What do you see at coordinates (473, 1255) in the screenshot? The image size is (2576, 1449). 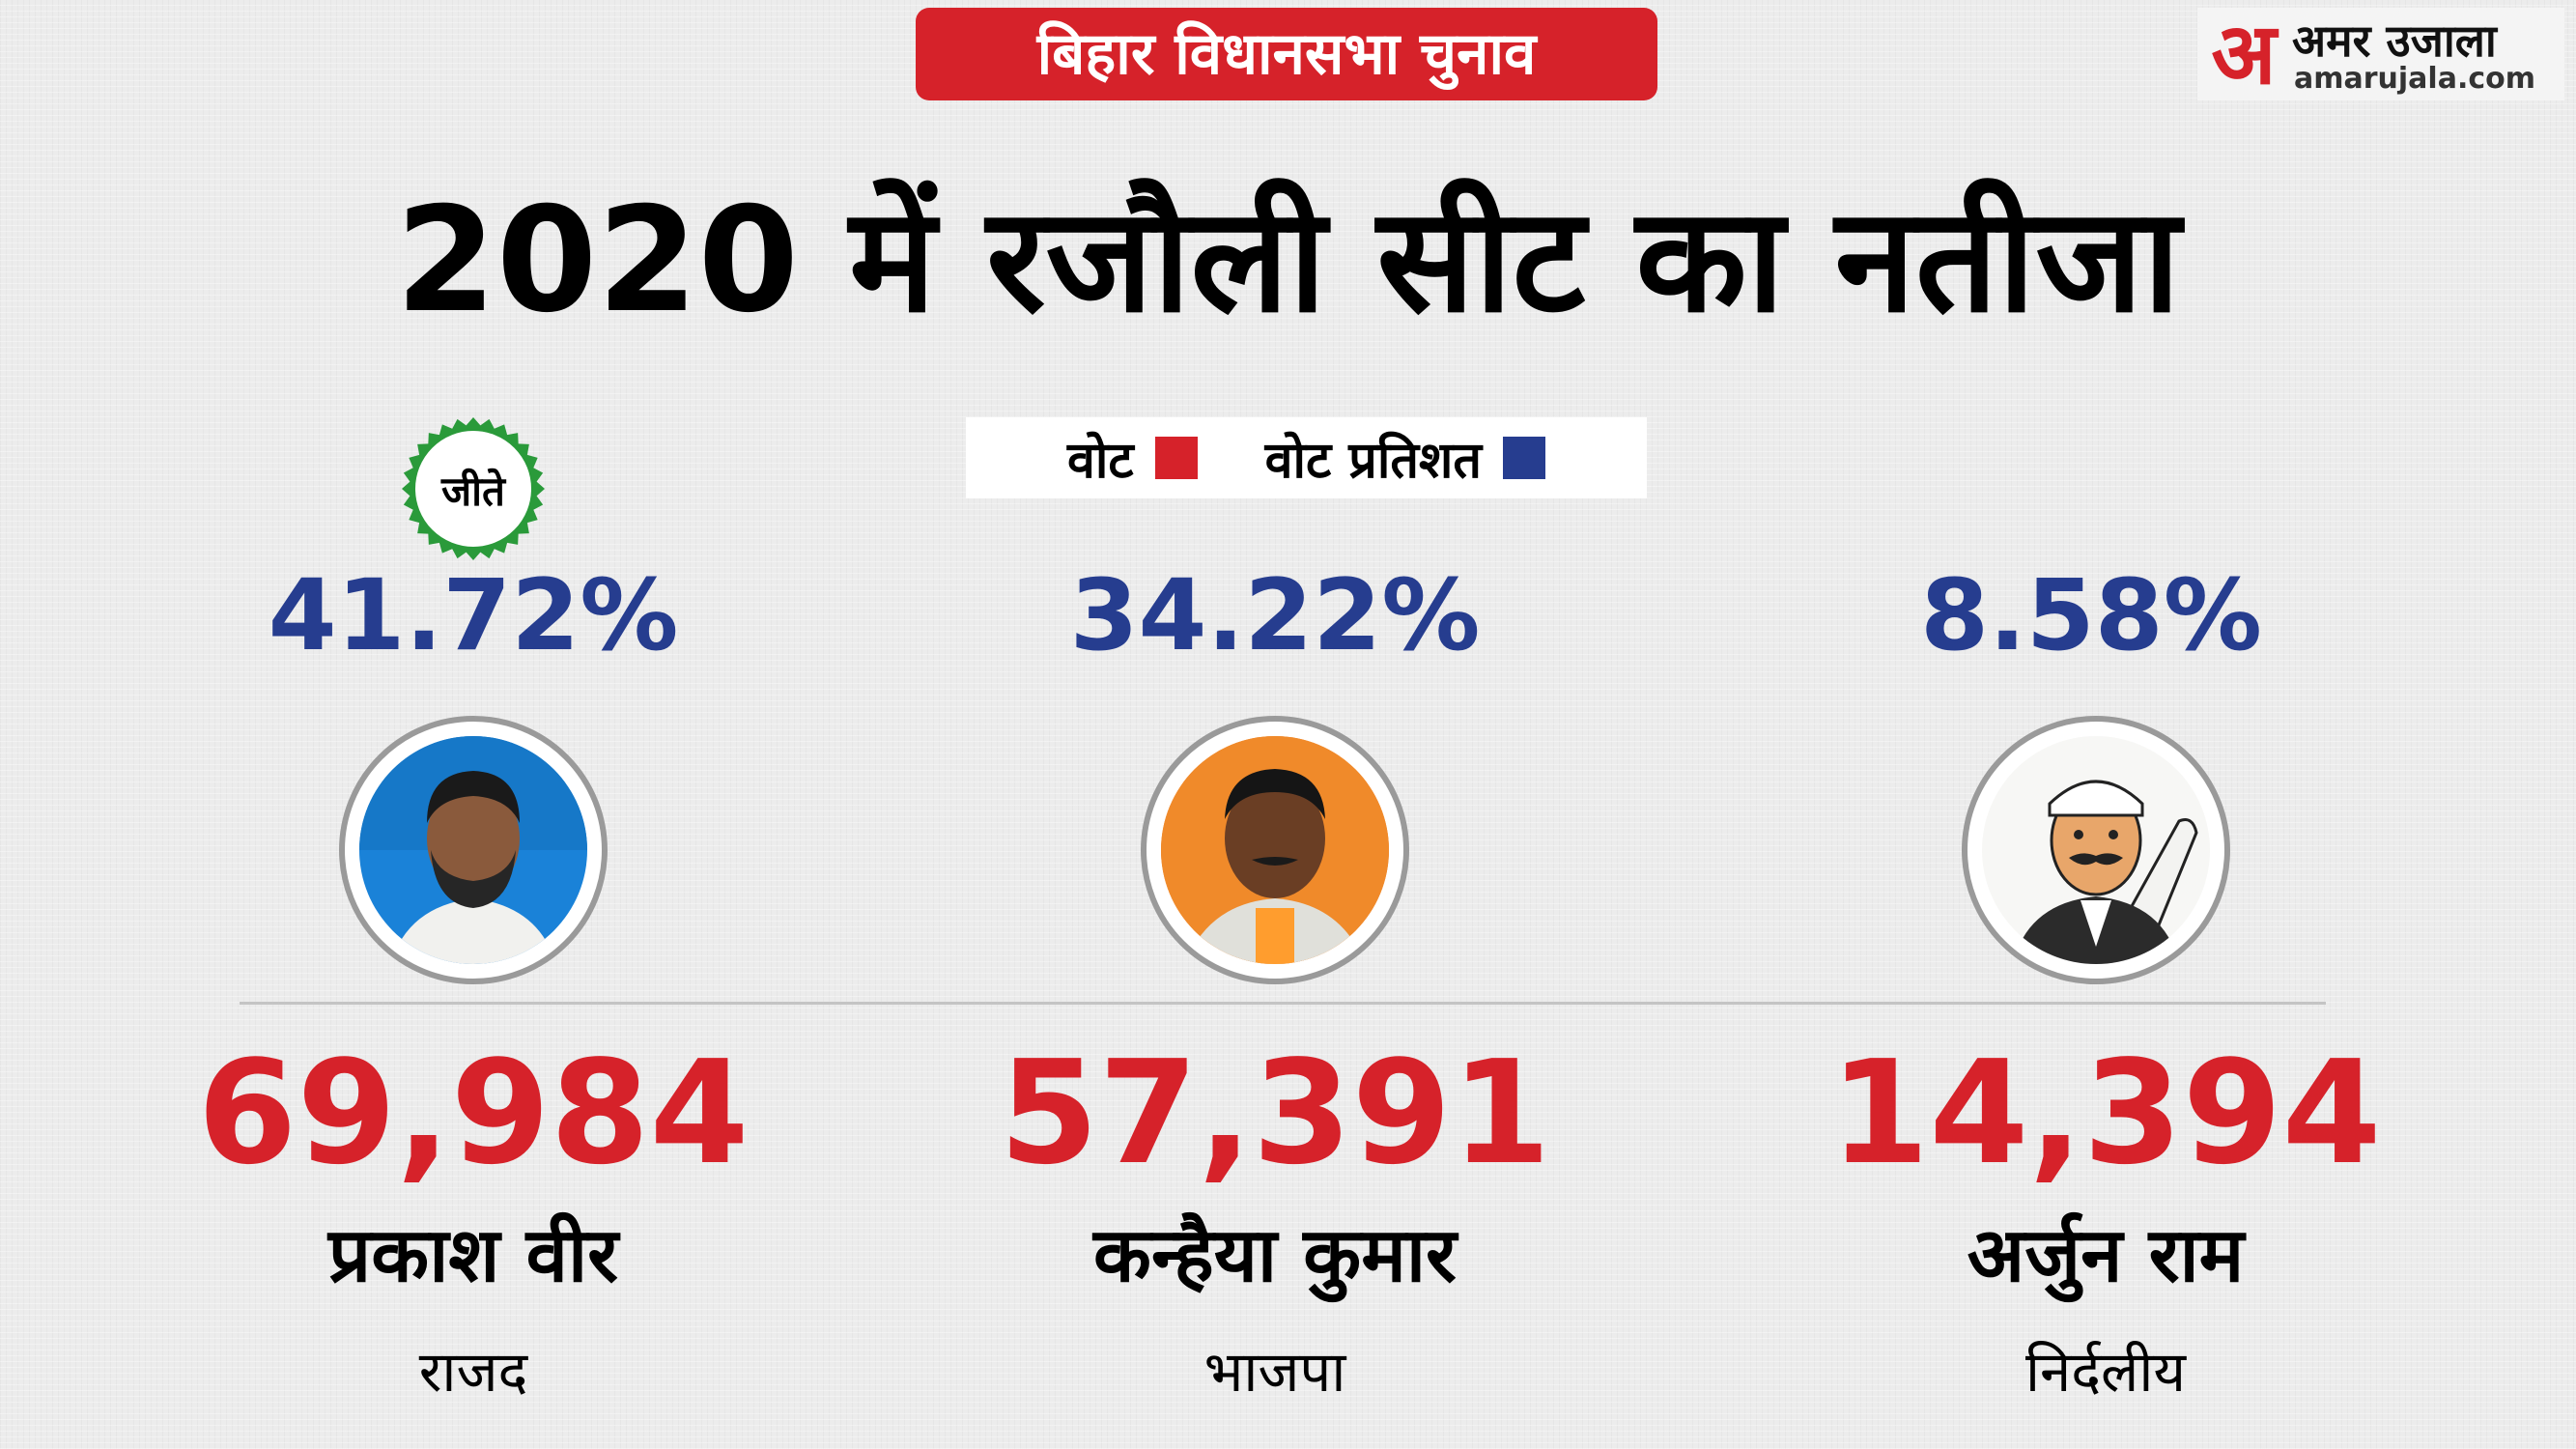 I see `candidate-1-name: प्रकाश वीर` at bounding box center [473, 1255].